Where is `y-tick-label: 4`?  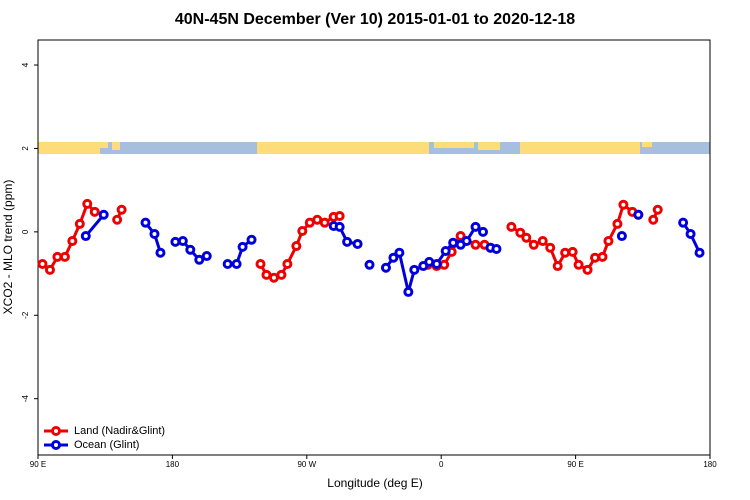
y-tick-label: 4 is located at coordinates (25, 64).